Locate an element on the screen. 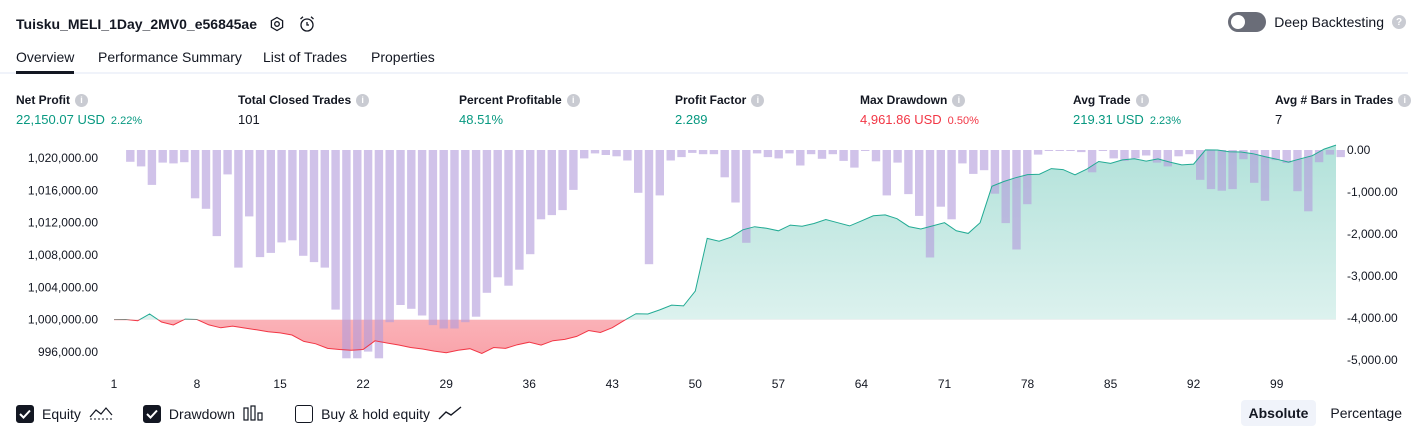 The image size is (1424, 438). metric-net-profit: Net Profit i 22,150.07 USD 2.22% is located at coordinates (79, 110).